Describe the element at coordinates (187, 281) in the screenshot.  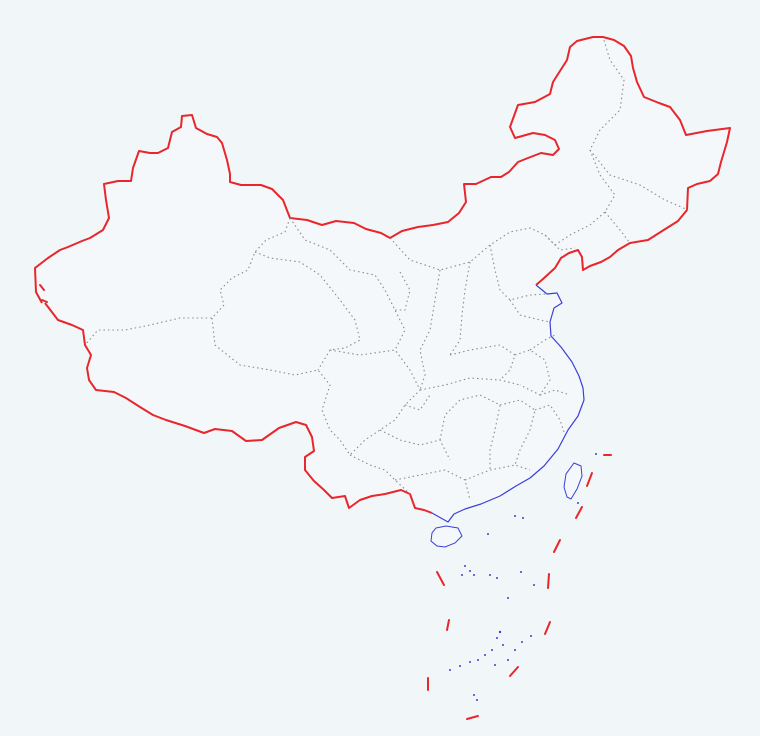
I see `province-border-xinjiang` at that location.